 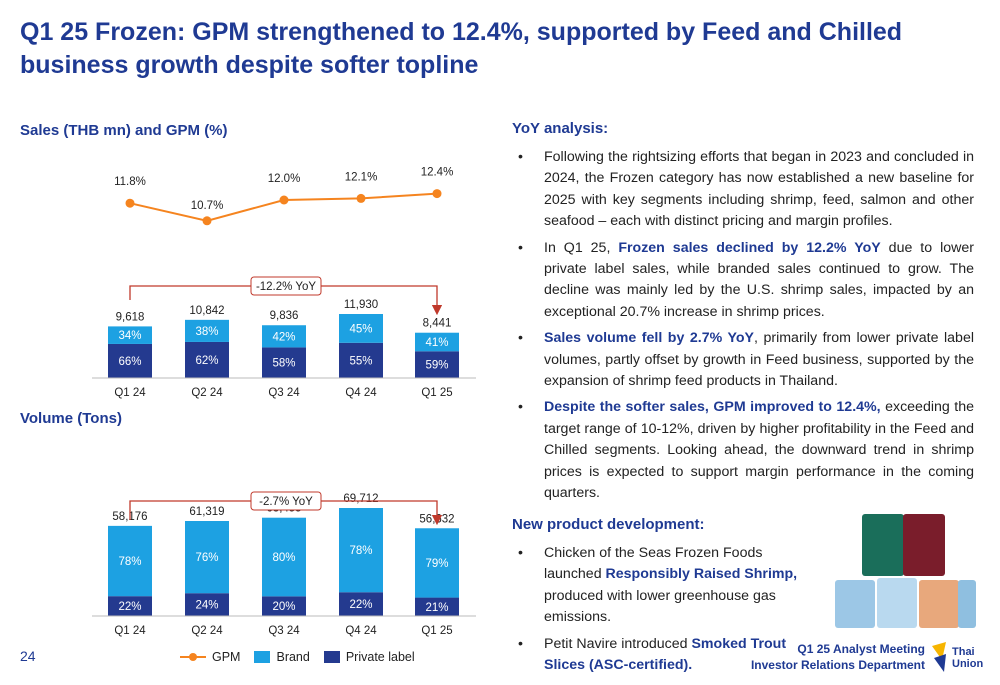 I want to click on private-label-share-label: 24%, so click(x=206, y=606).